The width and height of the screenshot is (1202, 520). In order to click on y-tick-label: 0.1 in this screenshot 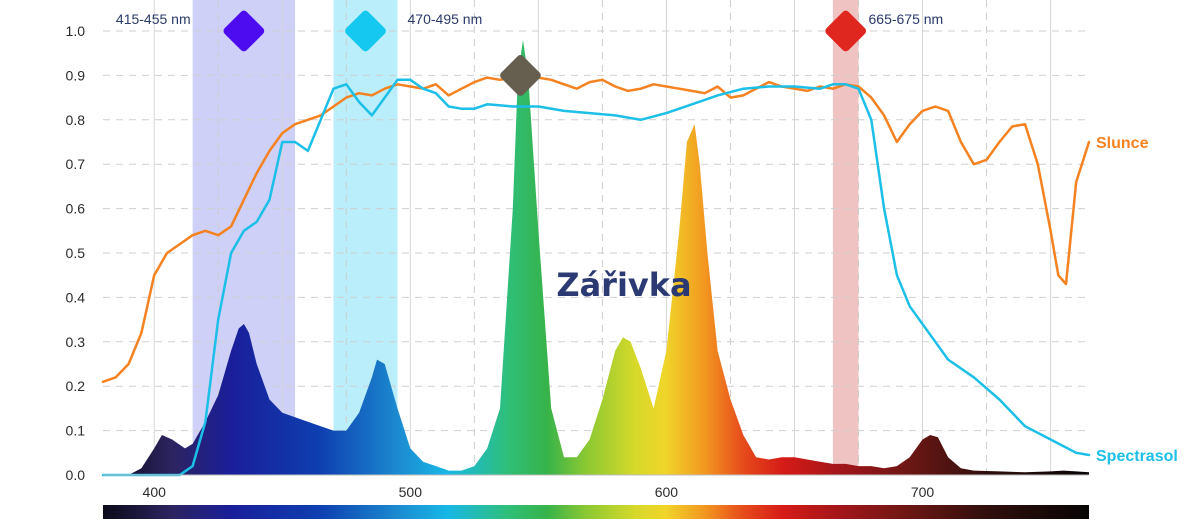, I will do `click(76, 431)`.